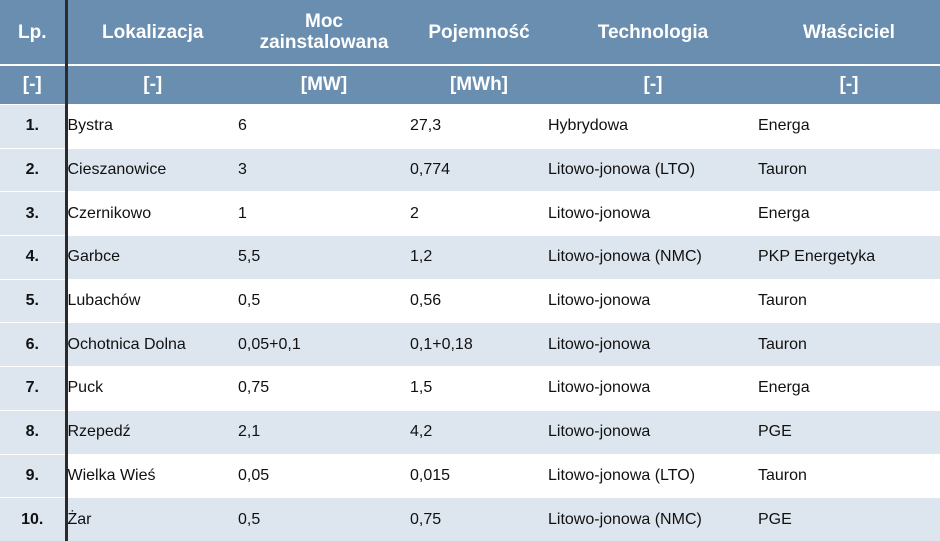  I want to click on unit-pojemnosc: [MWh], so click(479, 84).